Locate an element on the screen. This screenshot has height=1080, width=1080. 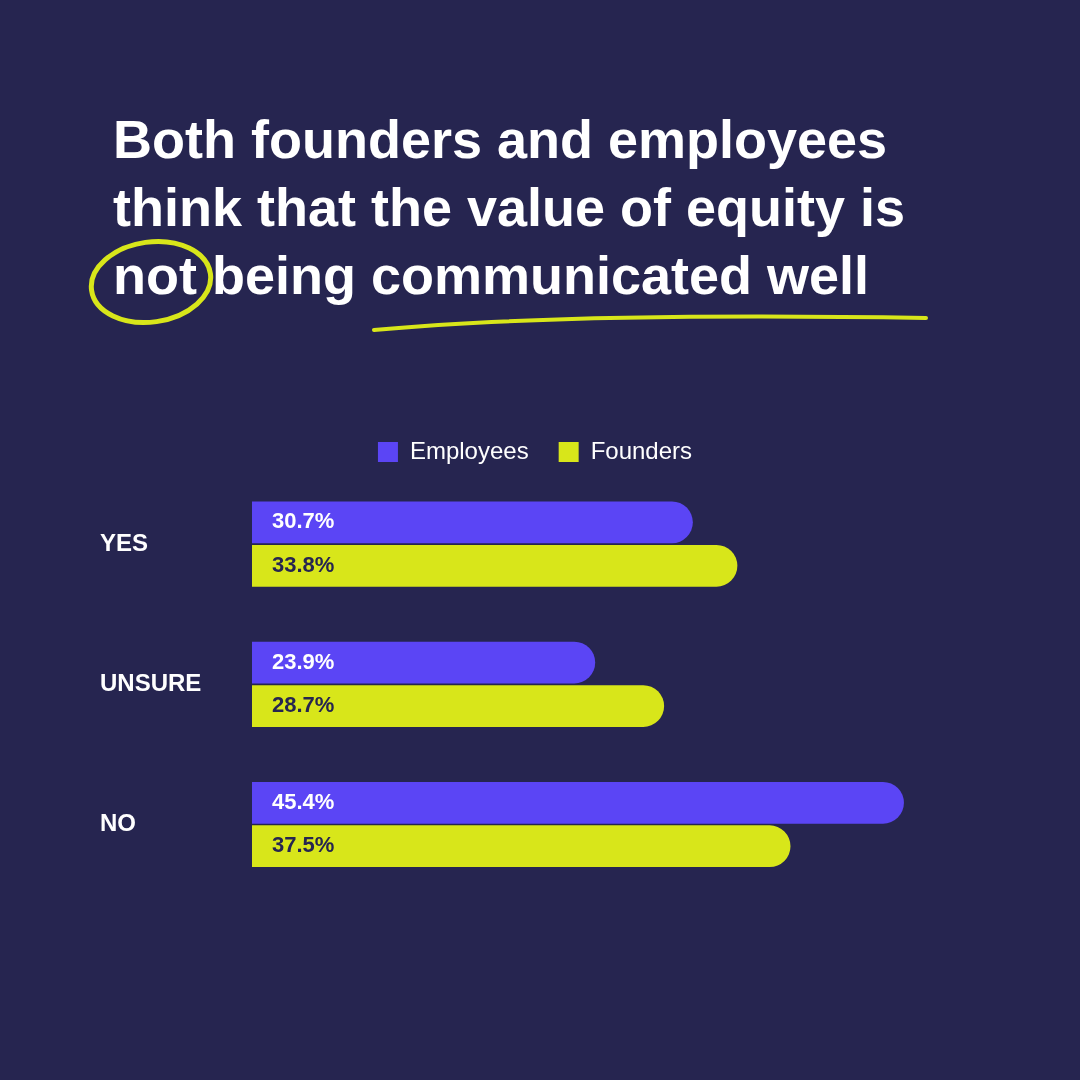
data-label: 23.9% is located at coordinates (303, 661).